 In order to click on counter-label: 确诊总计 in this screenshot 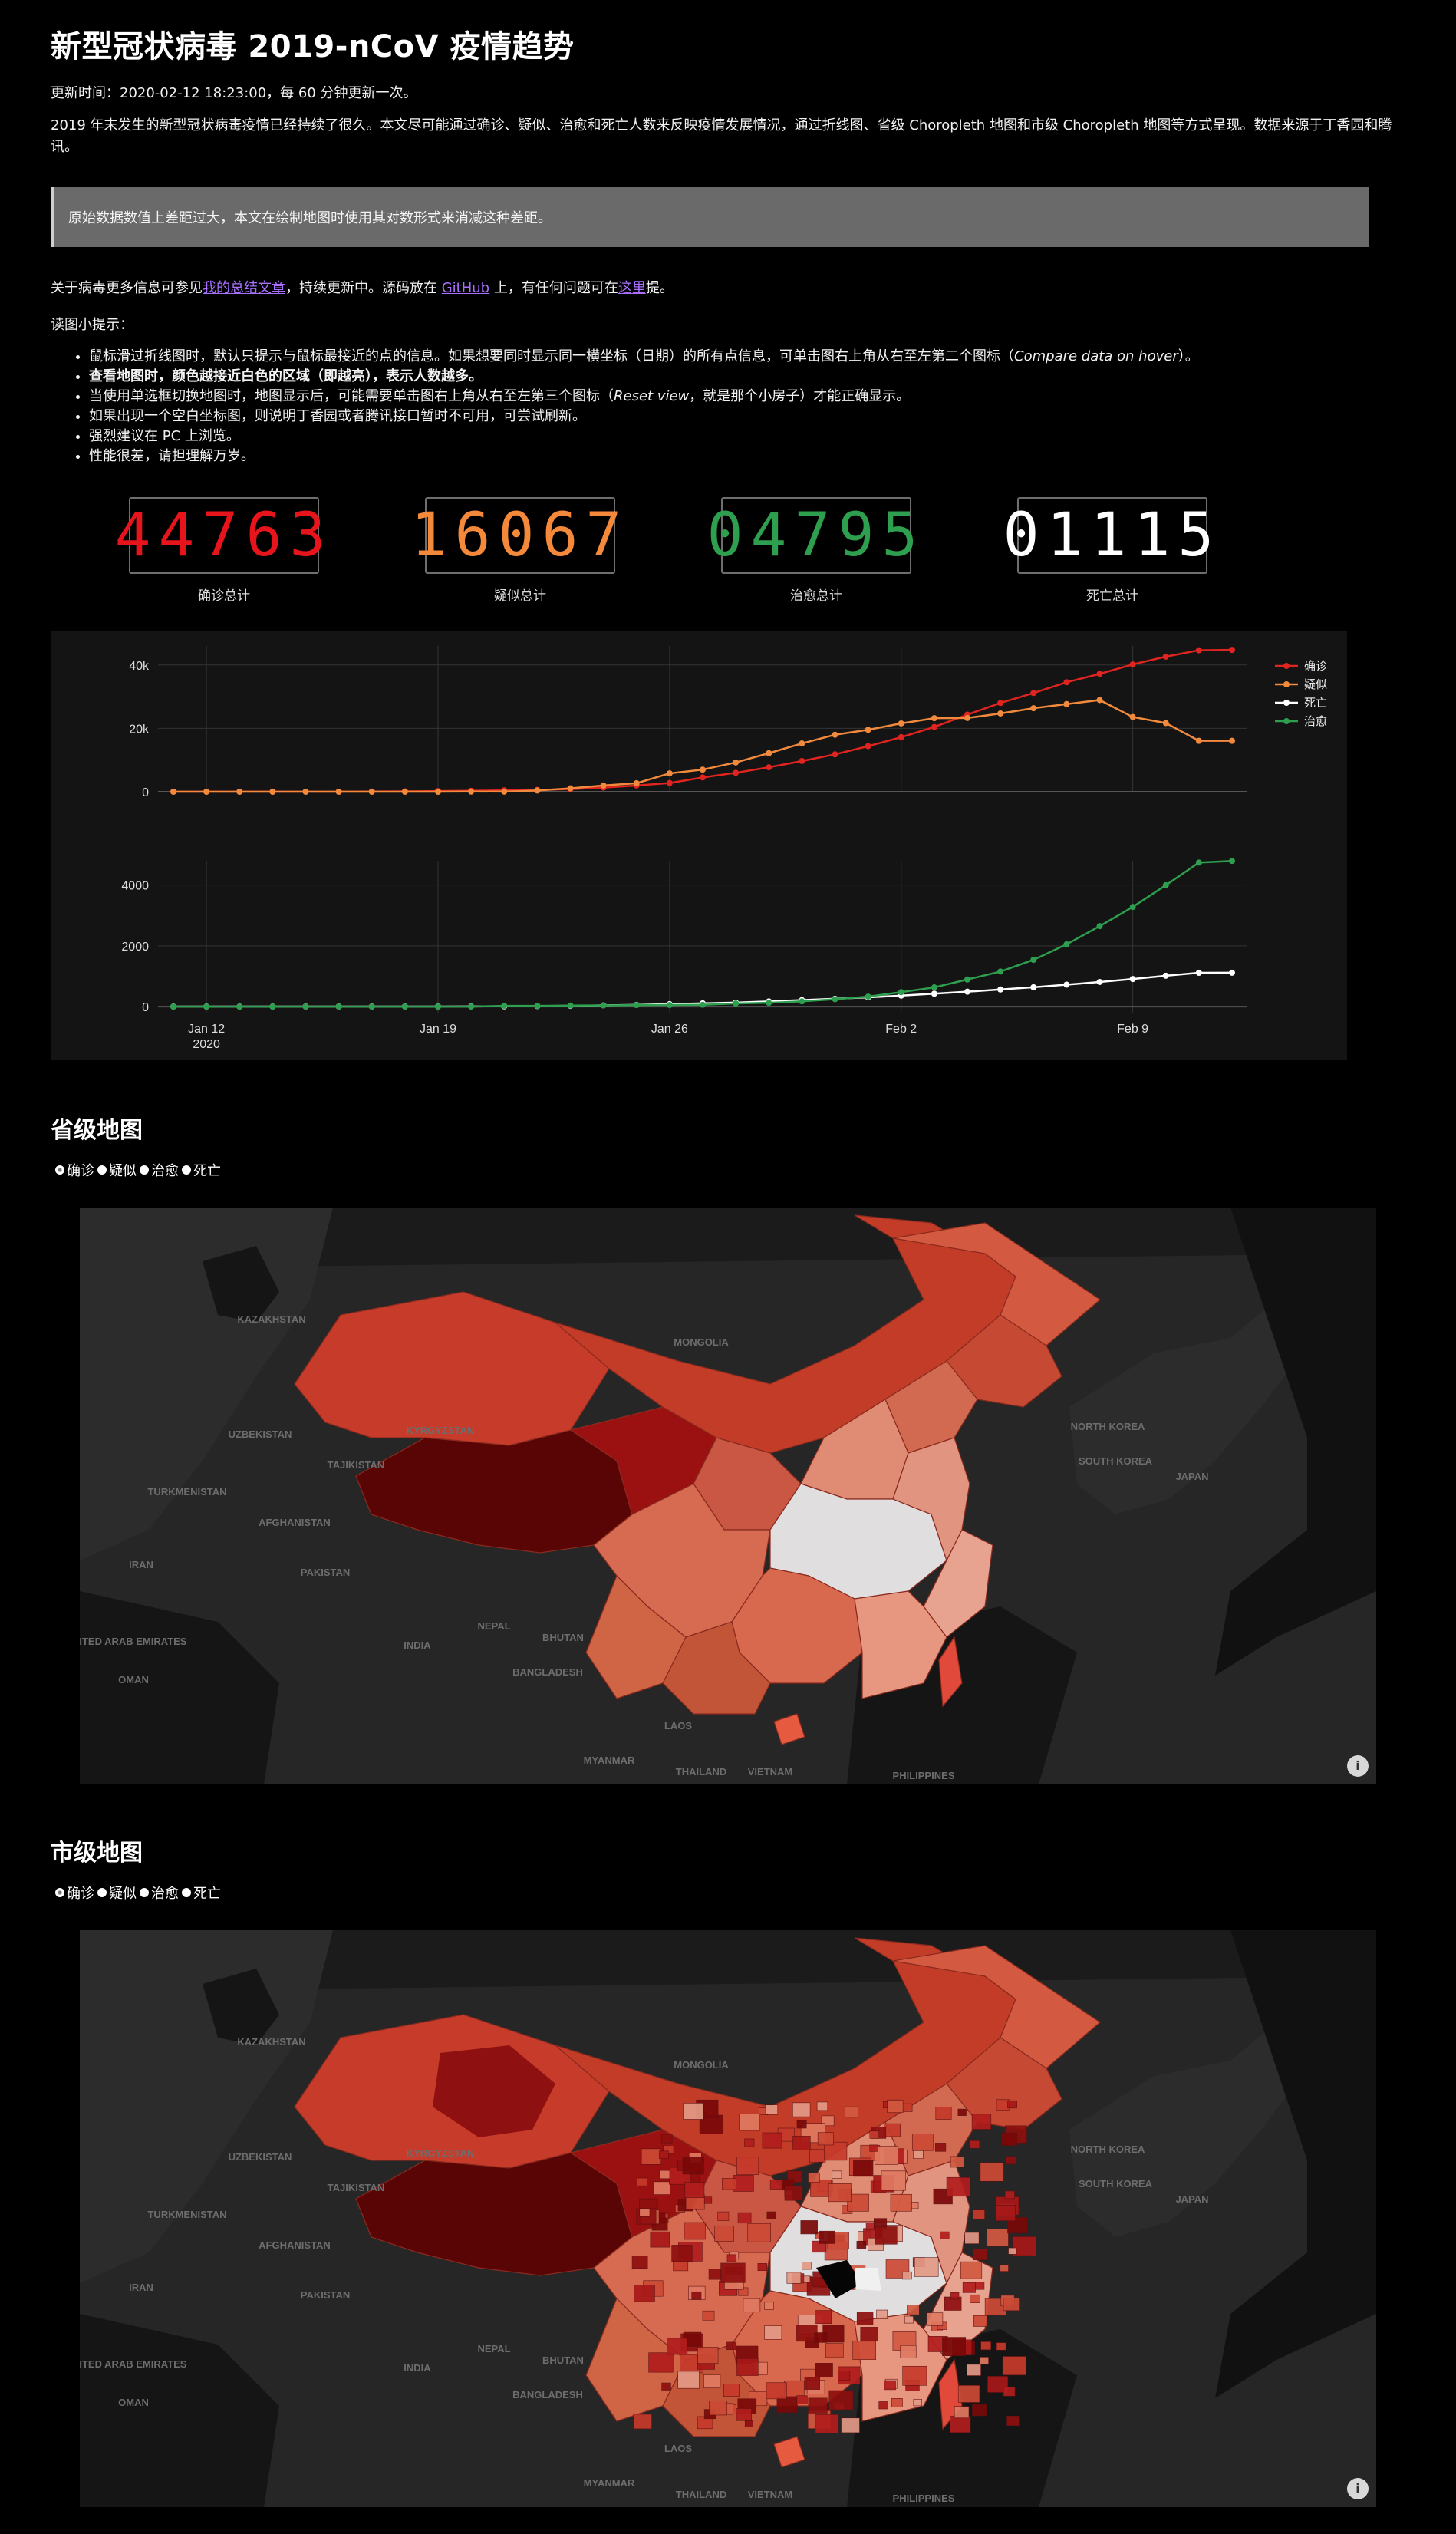, I will do `click(224, 596)`.